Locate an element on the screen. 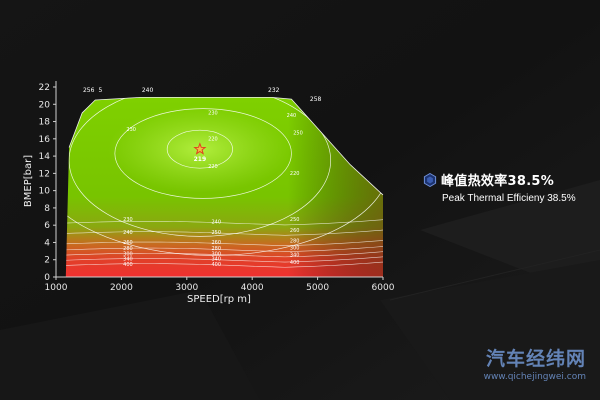 The image size is (600, 400). callout-title-cn: 峰值热效率38.5% is located at coordinates (498, 181).